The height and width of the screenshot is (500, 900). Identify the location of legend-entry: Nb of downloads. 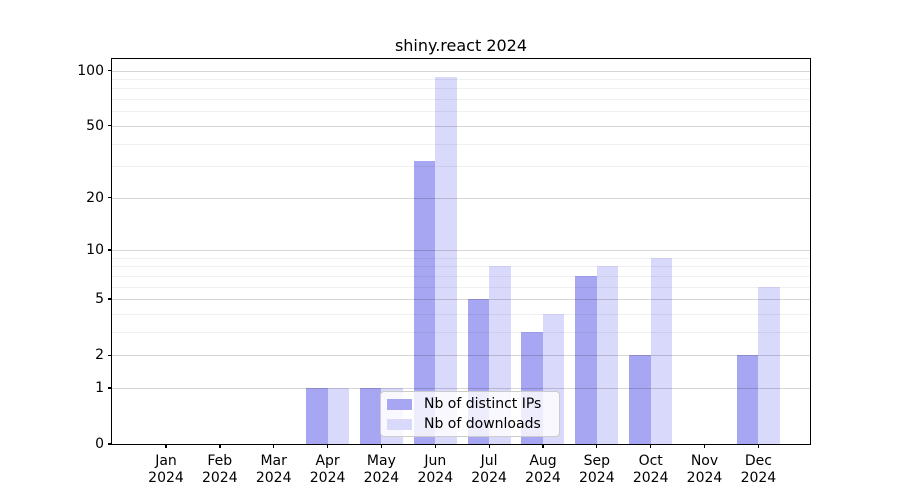
(468, 424).